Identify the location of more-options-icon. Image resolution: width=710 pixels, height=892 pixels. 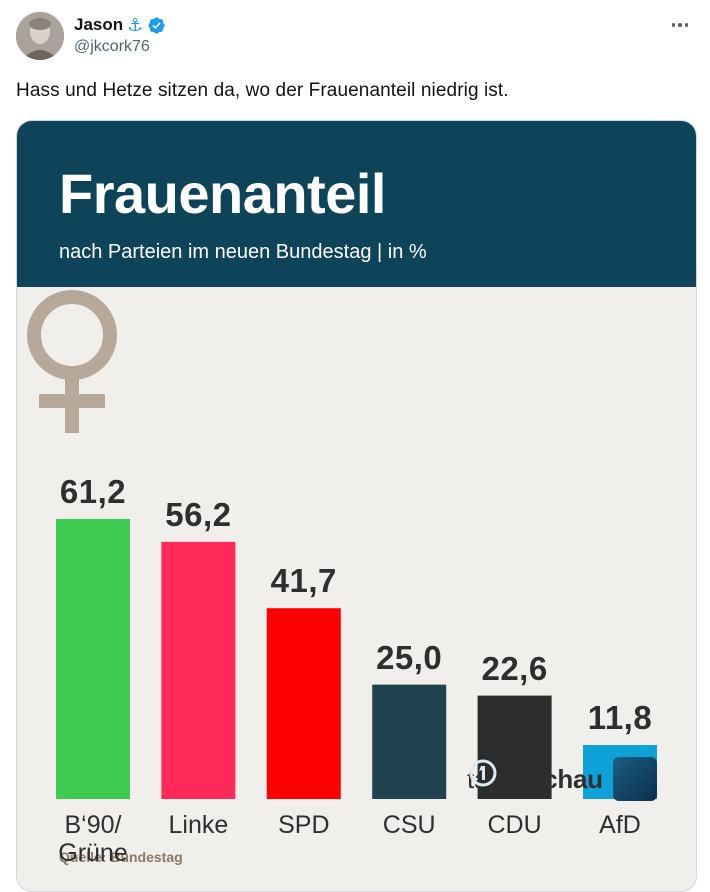
(680, 25).